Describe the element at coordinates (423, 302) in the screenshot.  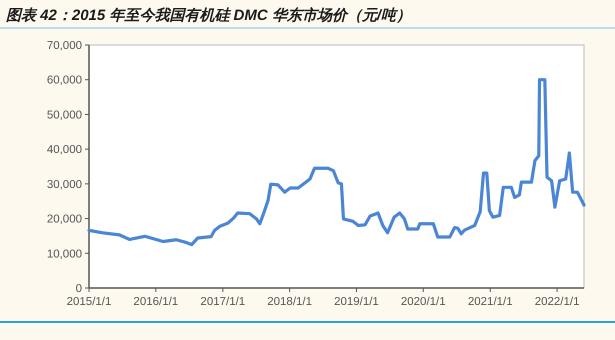
I see `x-tick-label: 2020/1/1` at that location.